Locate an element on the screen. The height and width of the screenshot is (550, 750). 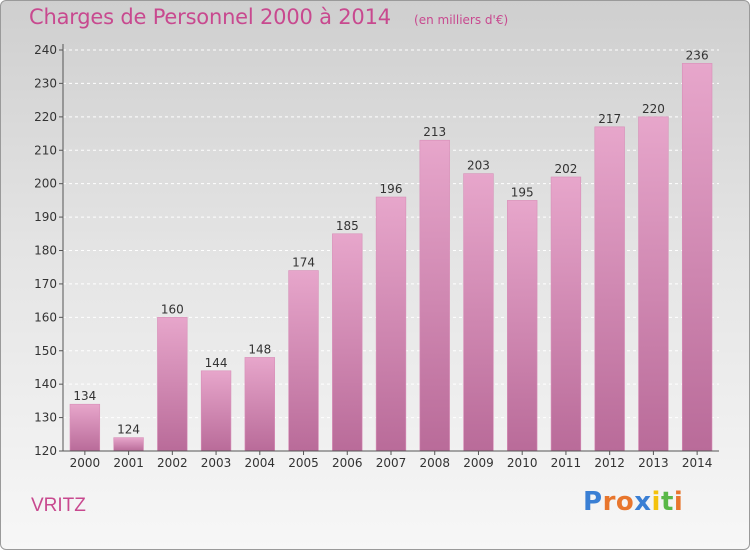
data-label: 160 is located at coordinates (172, 309).